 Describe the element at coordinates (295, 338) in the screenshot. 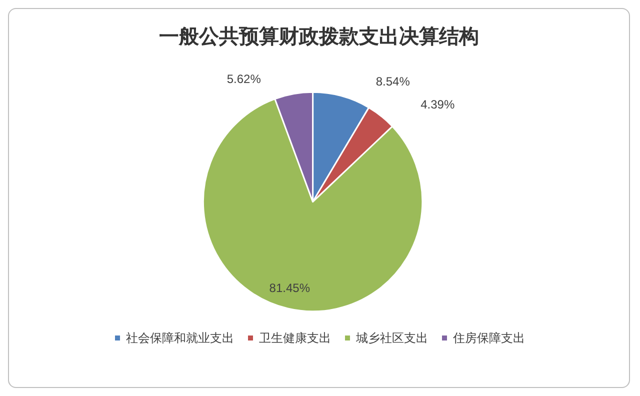

I see `legend-label: 卫生健康支出` at that location.